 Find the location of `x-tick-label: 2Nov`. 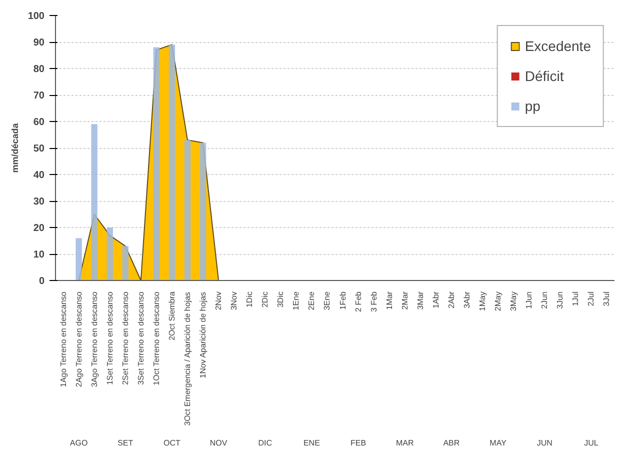

x-tick-label: 2Nov is located at coordinates (219, 300).